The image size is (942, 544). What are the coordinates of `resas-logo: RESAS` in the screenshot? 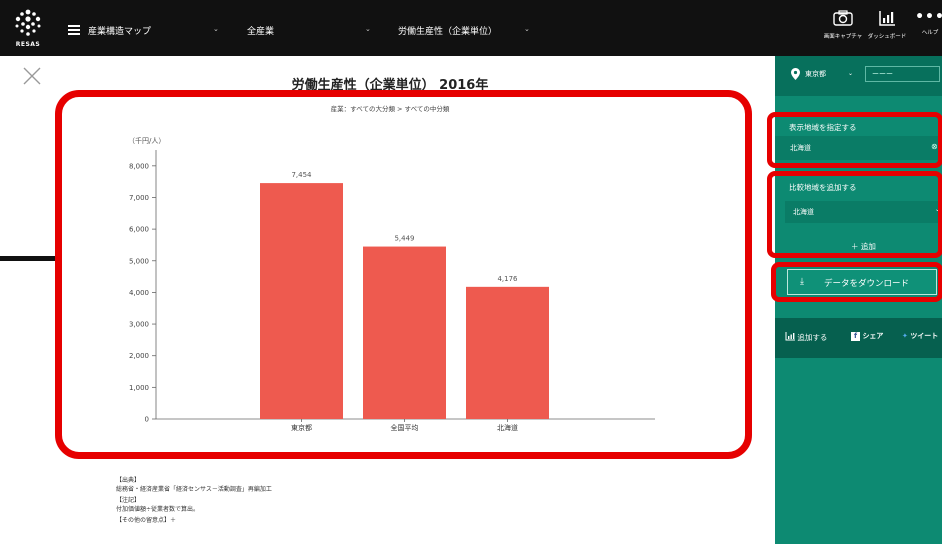 It's located at (28, 30).